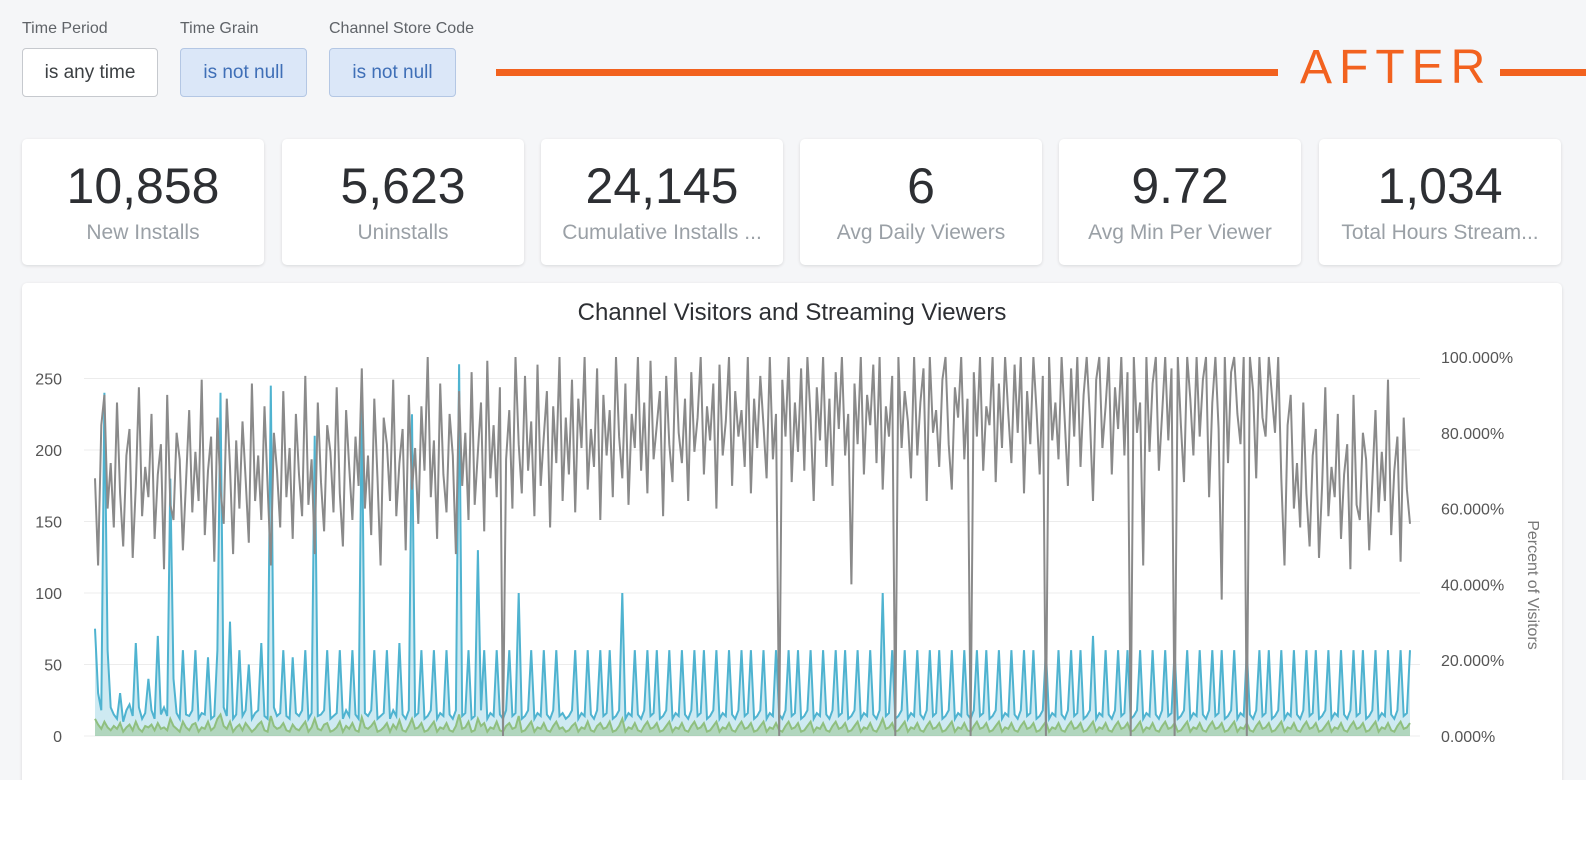 This screenshot has height=860, width=1586. I want to click on after-banner-line-left, so click(887, 72).